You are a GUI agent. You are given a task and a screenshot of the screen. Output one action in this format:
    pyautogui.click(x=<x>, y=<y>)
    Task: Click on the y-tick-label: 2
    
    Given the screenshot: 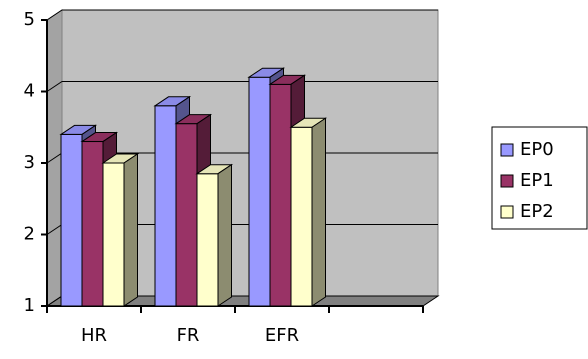 What is the action you would take?
    pyautogui.click(x=29, y=234)
    